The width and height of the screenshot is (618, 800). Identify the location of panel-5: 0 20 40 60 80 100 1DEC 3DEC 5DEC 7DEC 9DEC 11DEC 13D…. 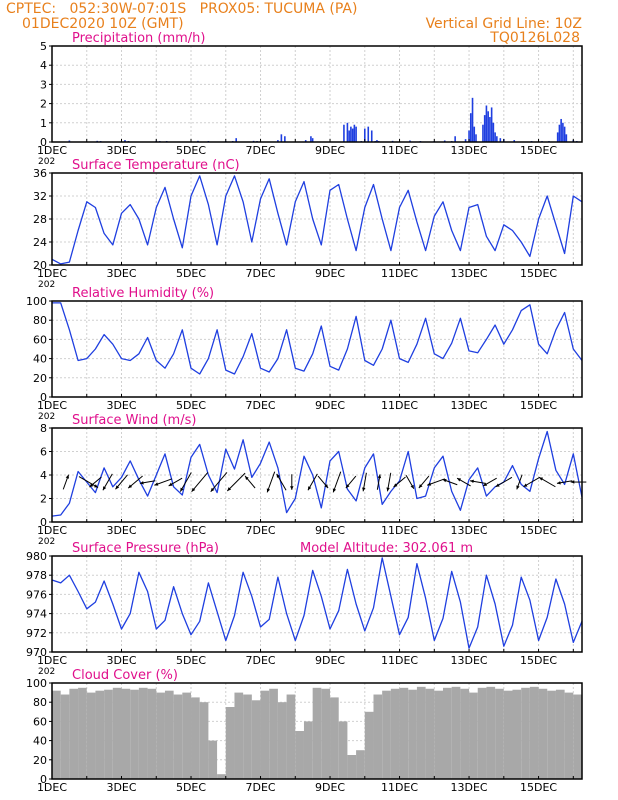
(304, 731).